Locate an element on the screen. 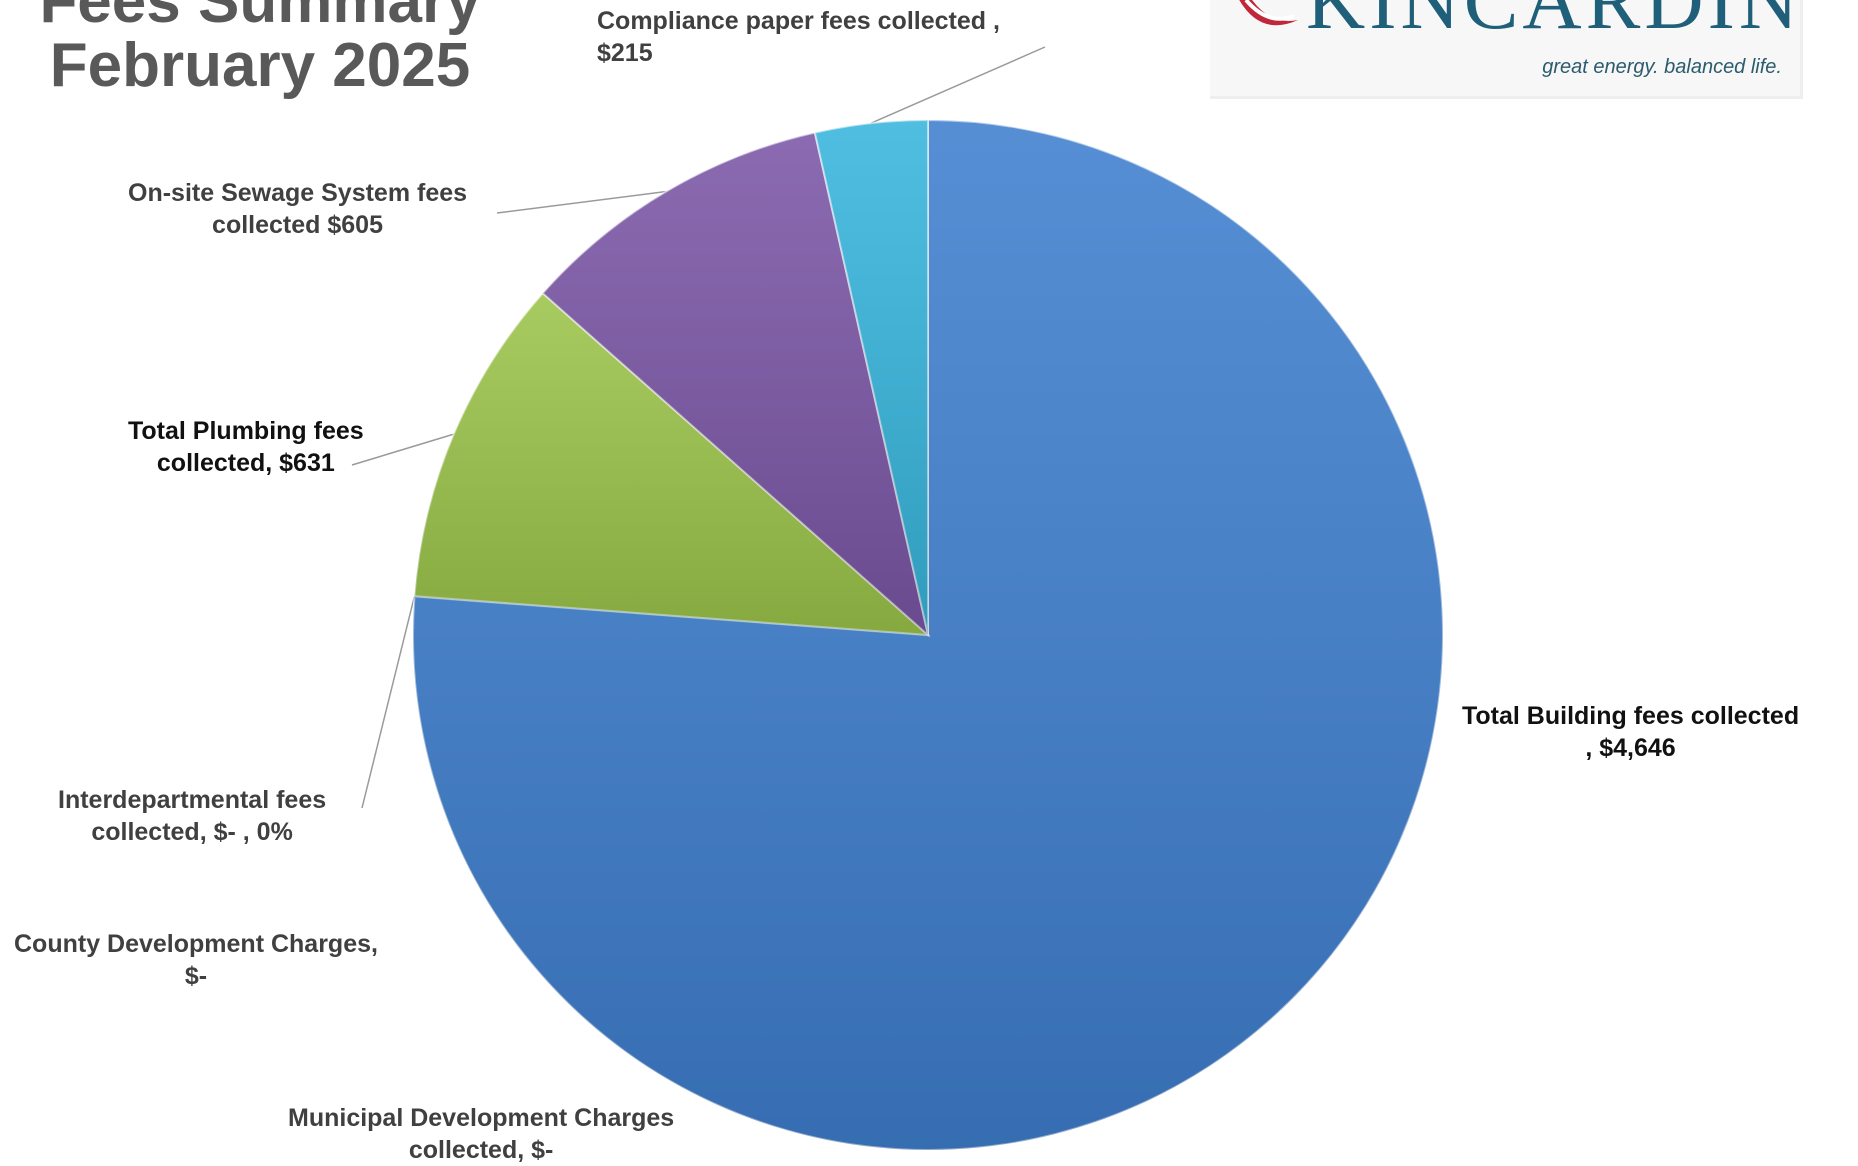 The height and width of the screenshot is (1166, 1858). slice-label-line: County Development Charges, is located at coordinates (196, 944).